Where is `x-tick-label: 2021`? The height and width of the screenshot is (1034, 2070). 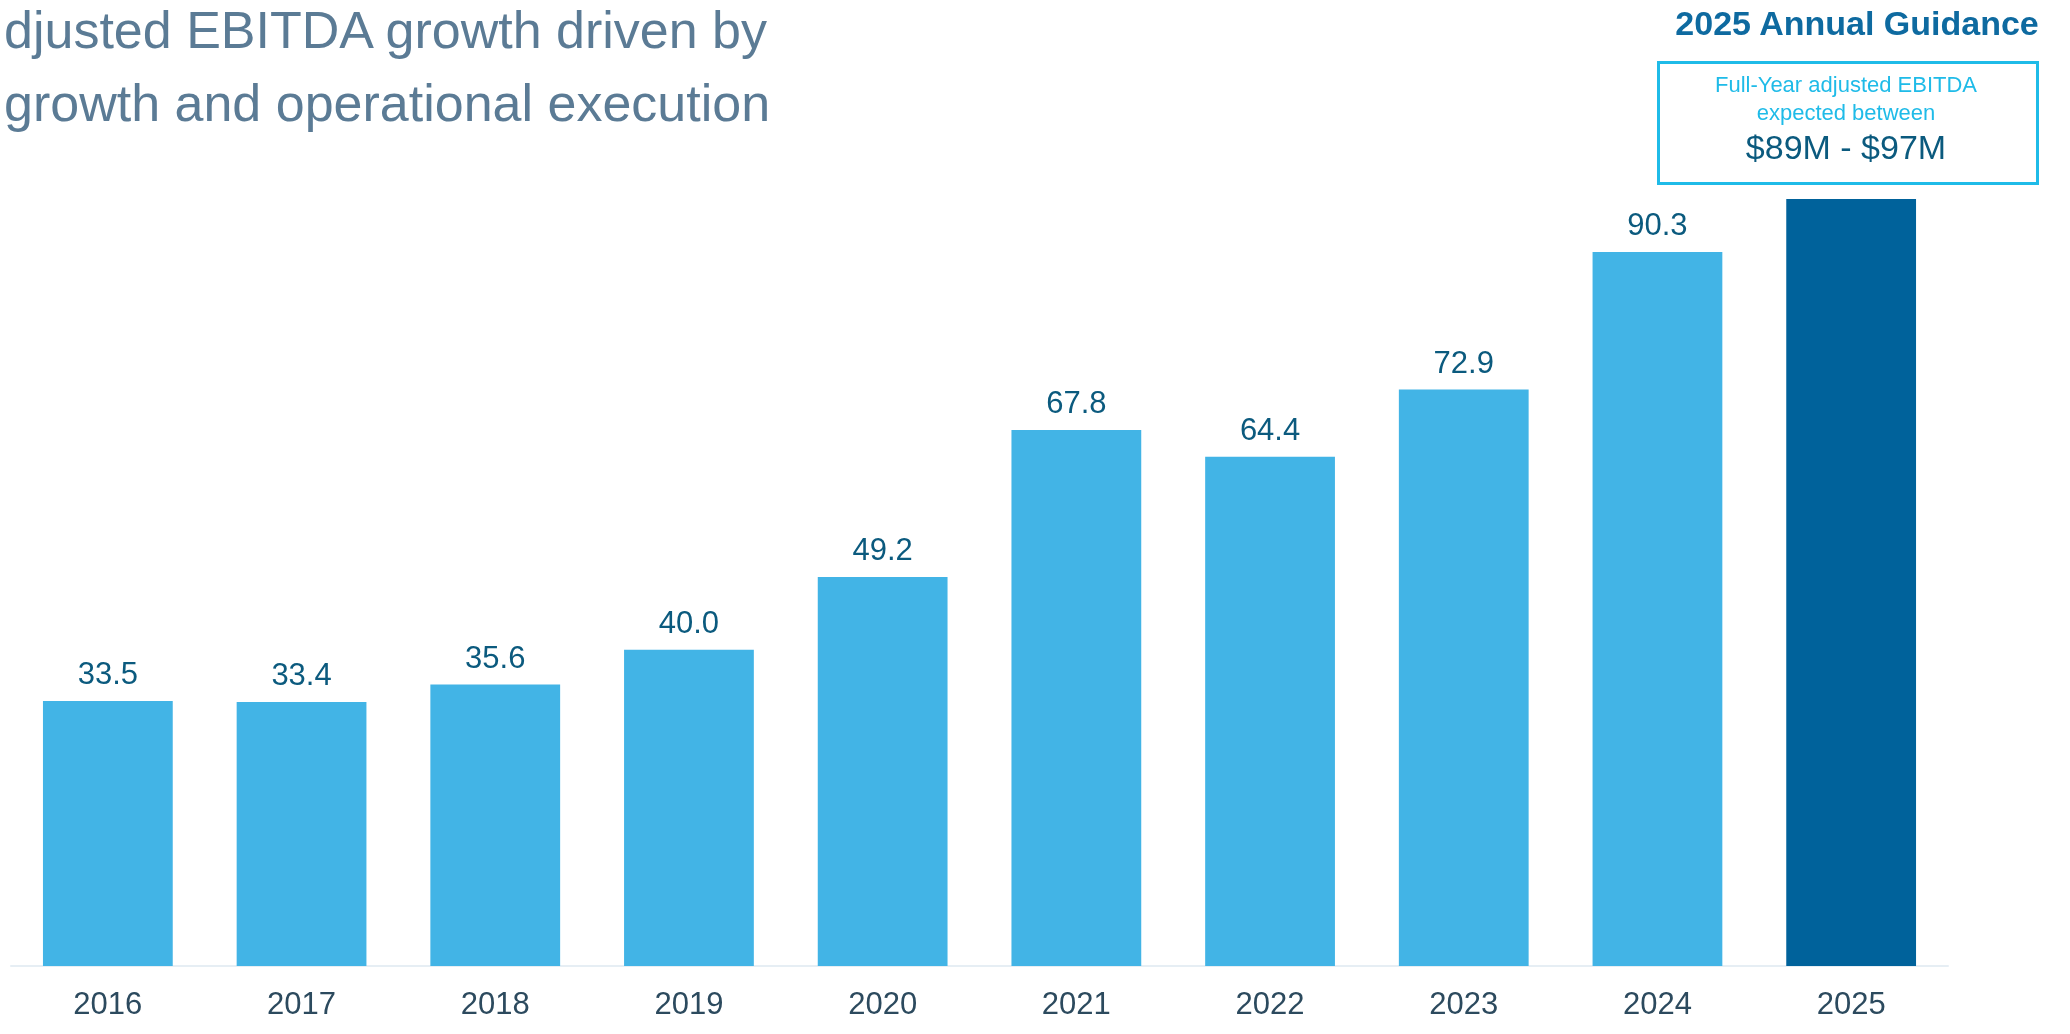 x-tick-label: 2021 is located at coordinates (1076, 1003).